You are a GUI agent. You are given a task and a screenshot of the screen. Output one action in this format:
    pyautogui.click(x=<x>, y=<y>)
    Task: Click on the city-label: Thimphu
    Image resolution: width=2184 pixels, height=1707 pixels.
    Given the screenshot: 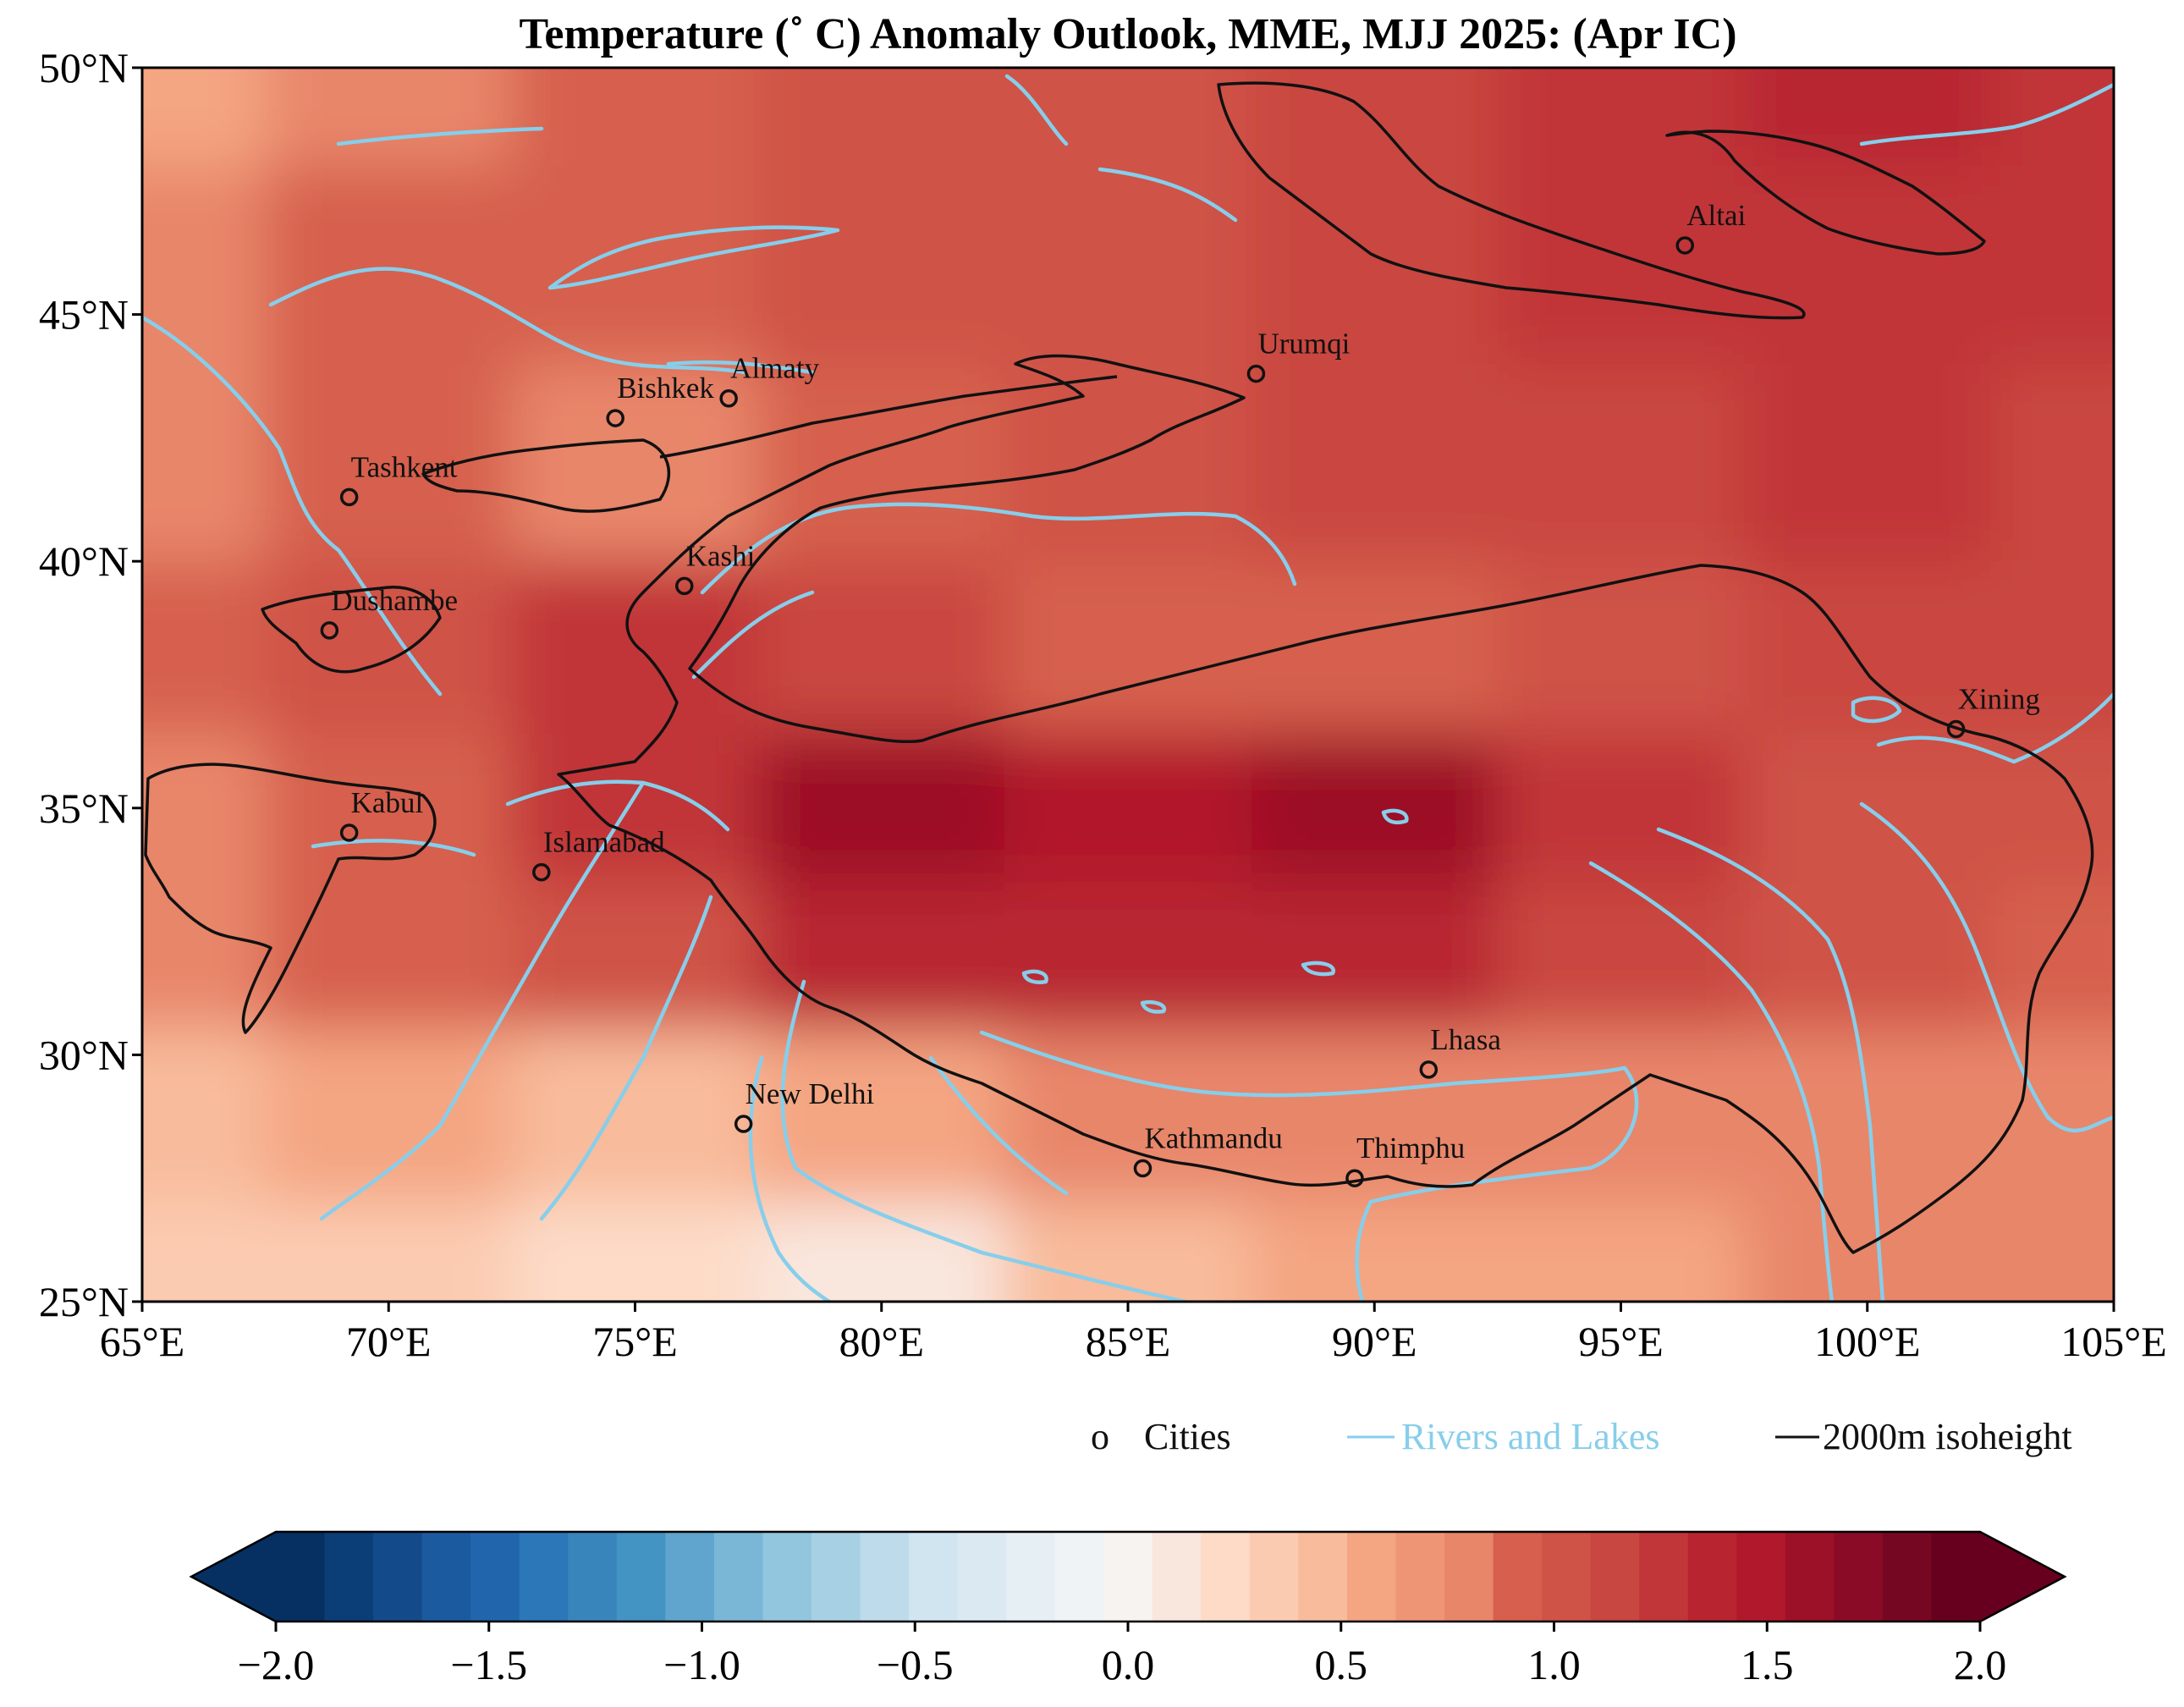 What is the action you would take?
    pyautogui.click(x=1410, y=1148)
    